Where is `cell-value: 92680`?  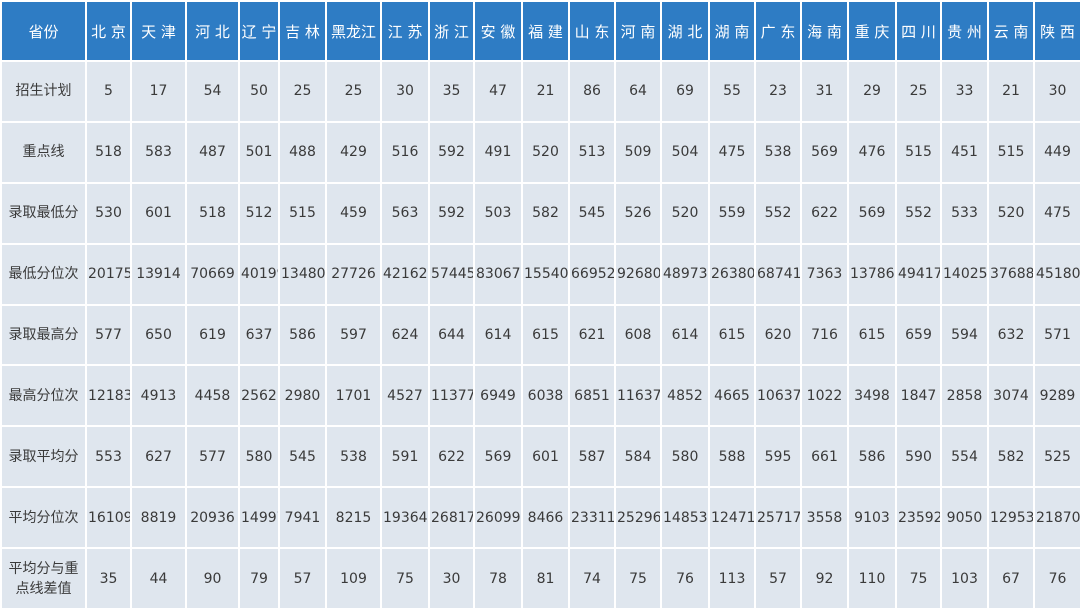 cell-value: 92680 is located at coordinates (638, 274).